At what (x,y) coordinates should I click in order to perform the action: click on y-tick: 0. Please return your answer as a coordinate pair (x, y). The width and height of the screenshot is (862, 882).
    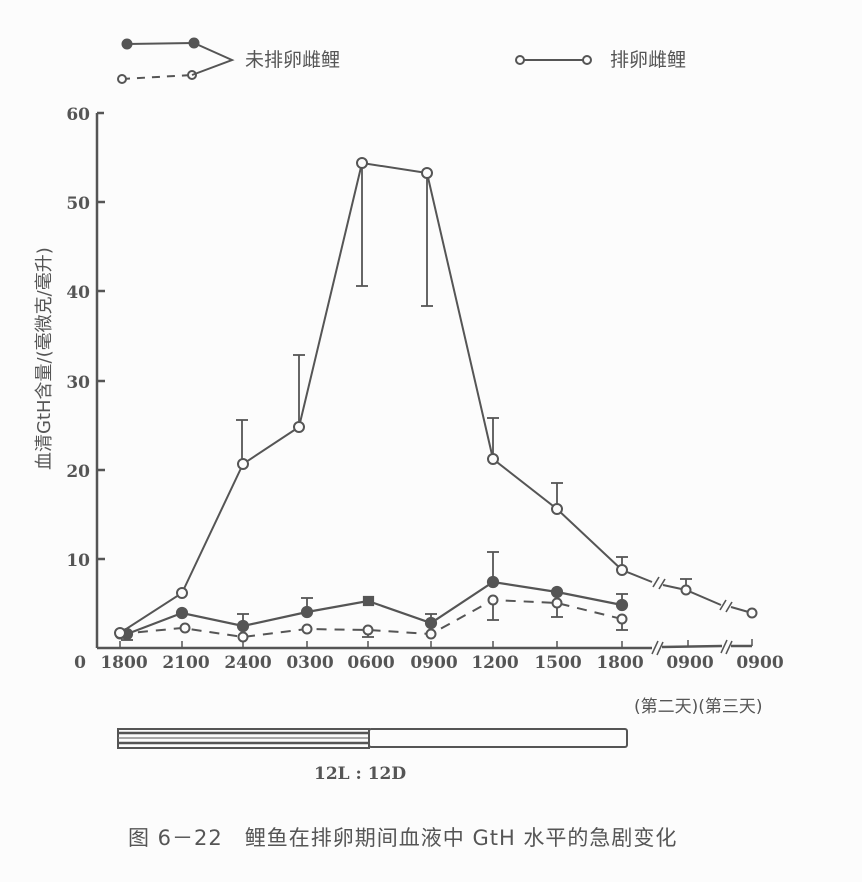
    Looking at the image, I should click on (80, 663).